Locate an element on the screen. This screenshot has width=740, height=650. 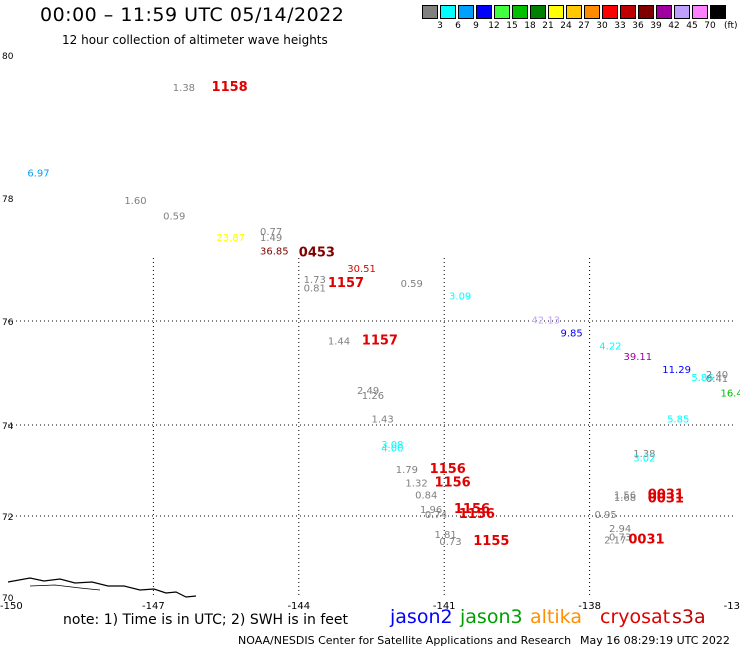
observation-time-label: 0031 is located at coordinates (646, 540).